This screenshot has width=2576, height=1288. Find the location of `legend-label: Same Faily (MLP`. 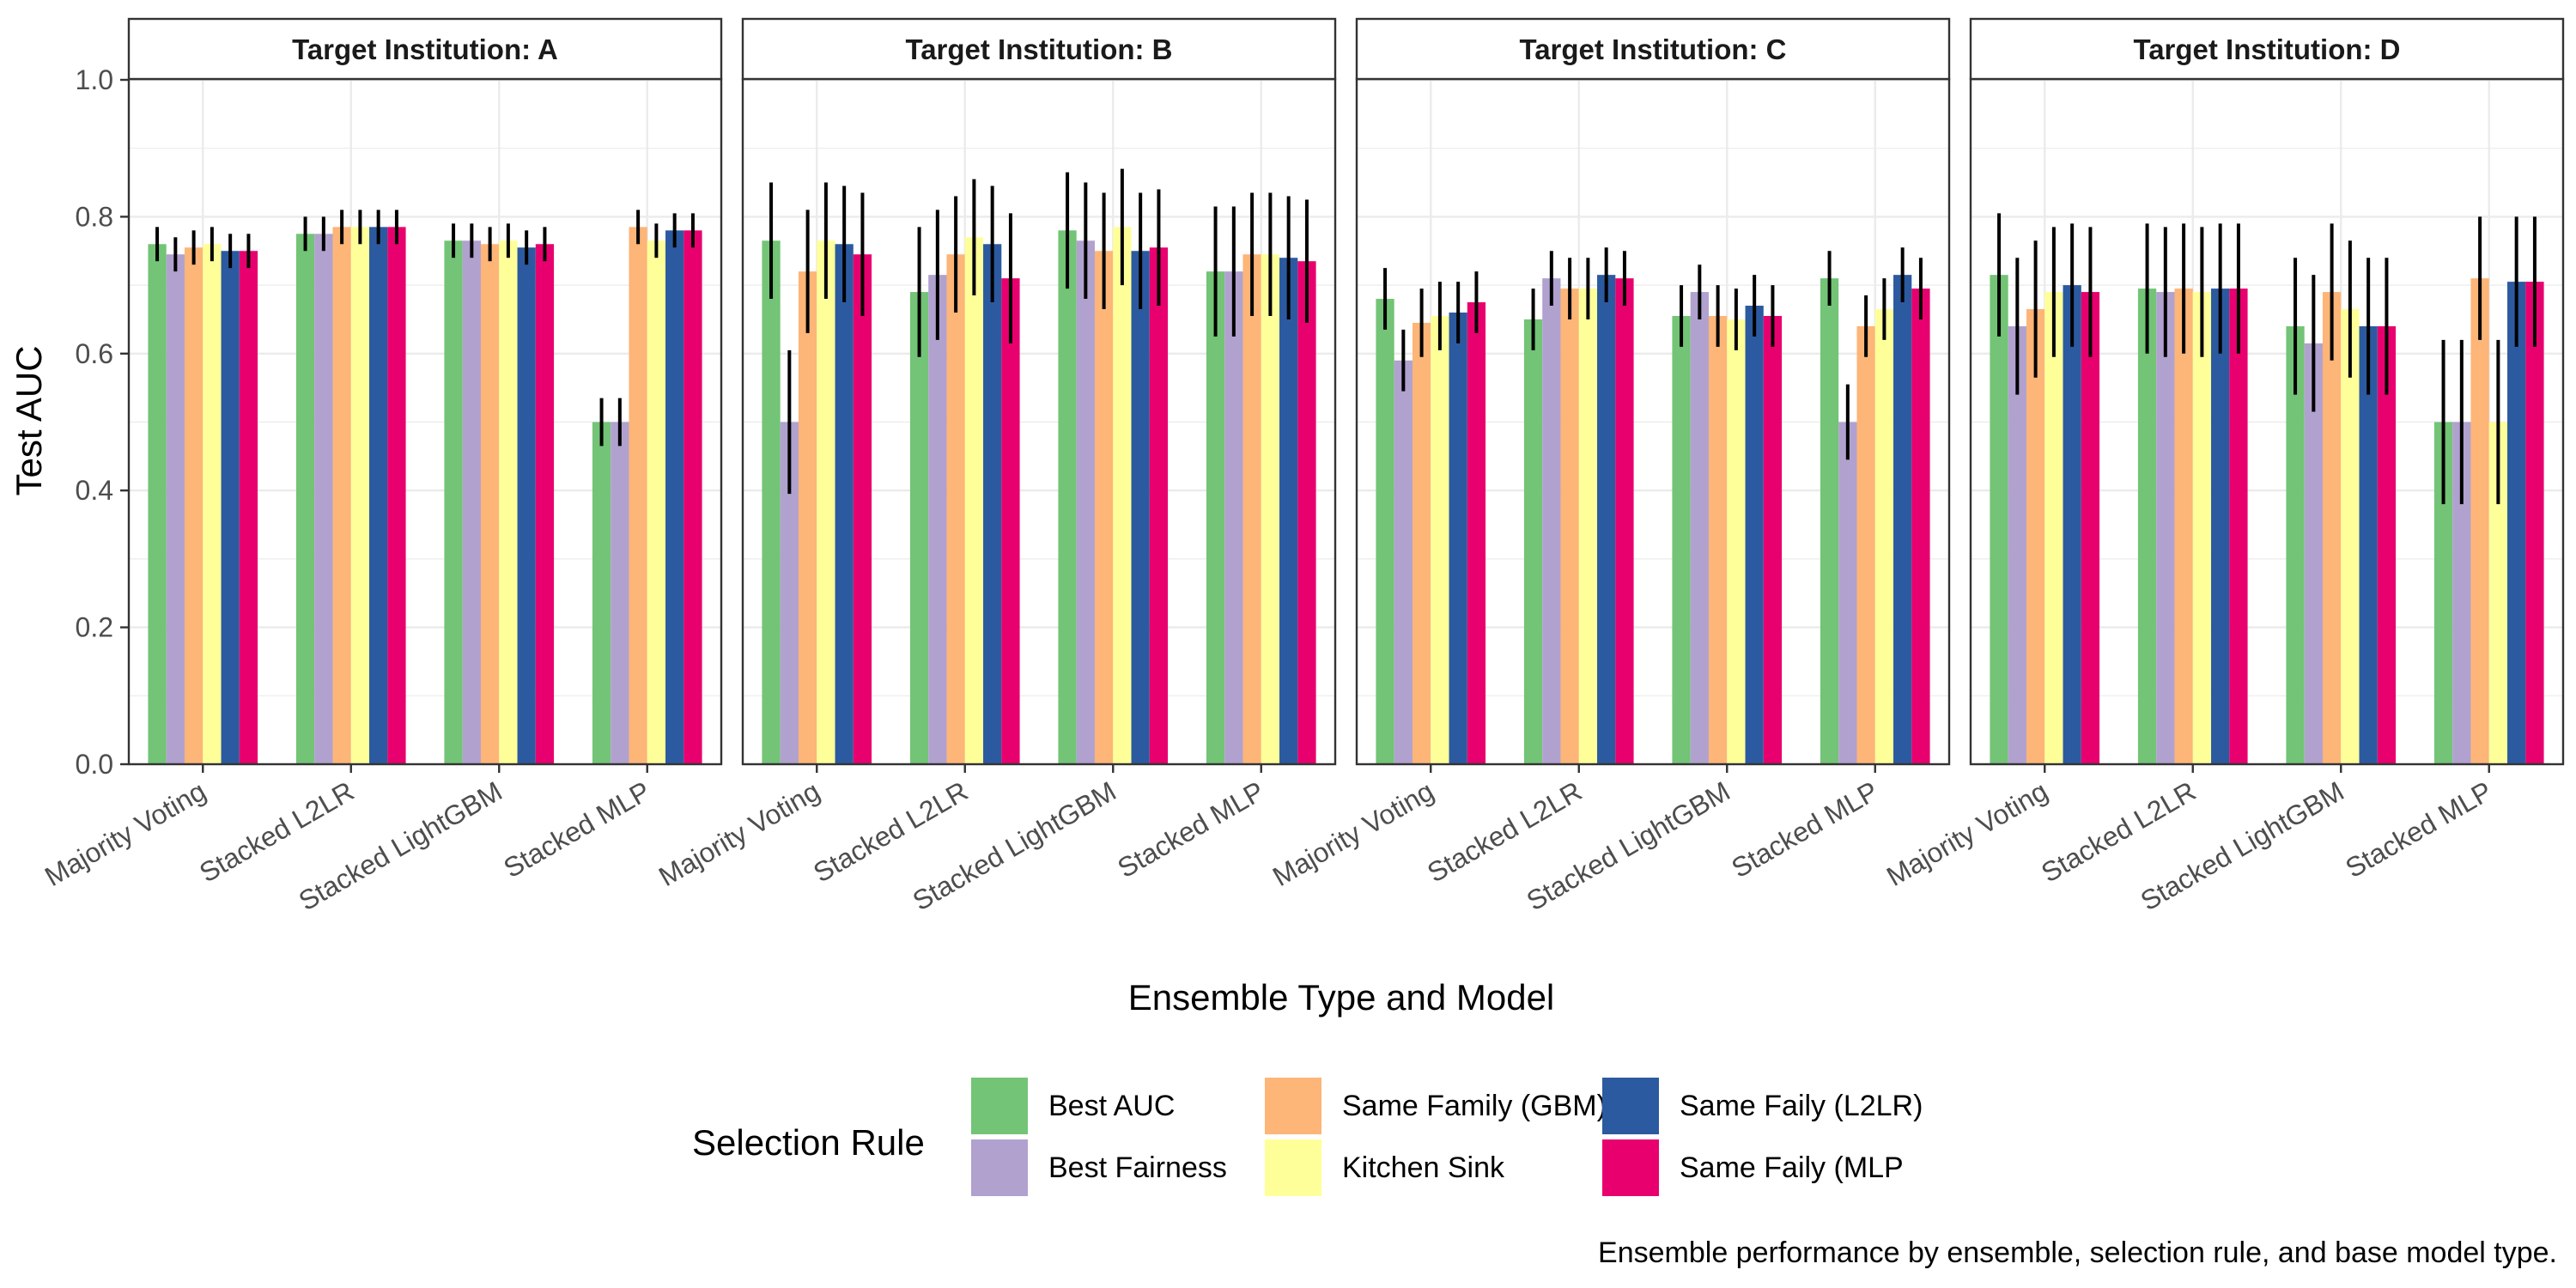

legend-label: Same Faily (MLP is located at coordinates (1792, 1167).